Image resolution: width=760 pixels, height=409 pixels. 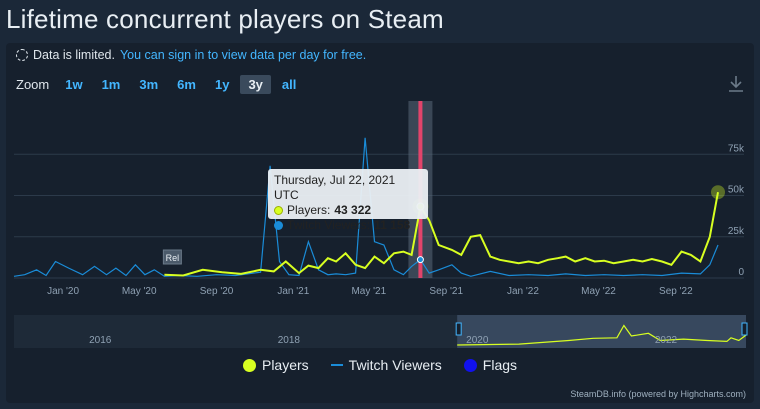 I want to click on x-tick-label: Sep '21, so click(x=446, y=291).